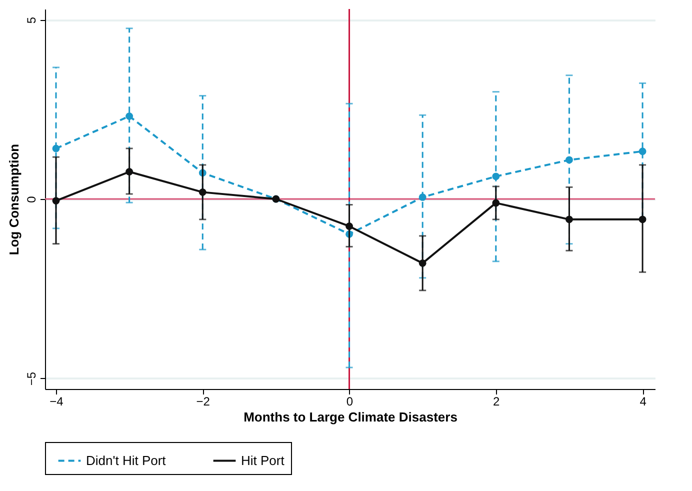  I want to click on x-tick-label: −2, so click(203, 401).